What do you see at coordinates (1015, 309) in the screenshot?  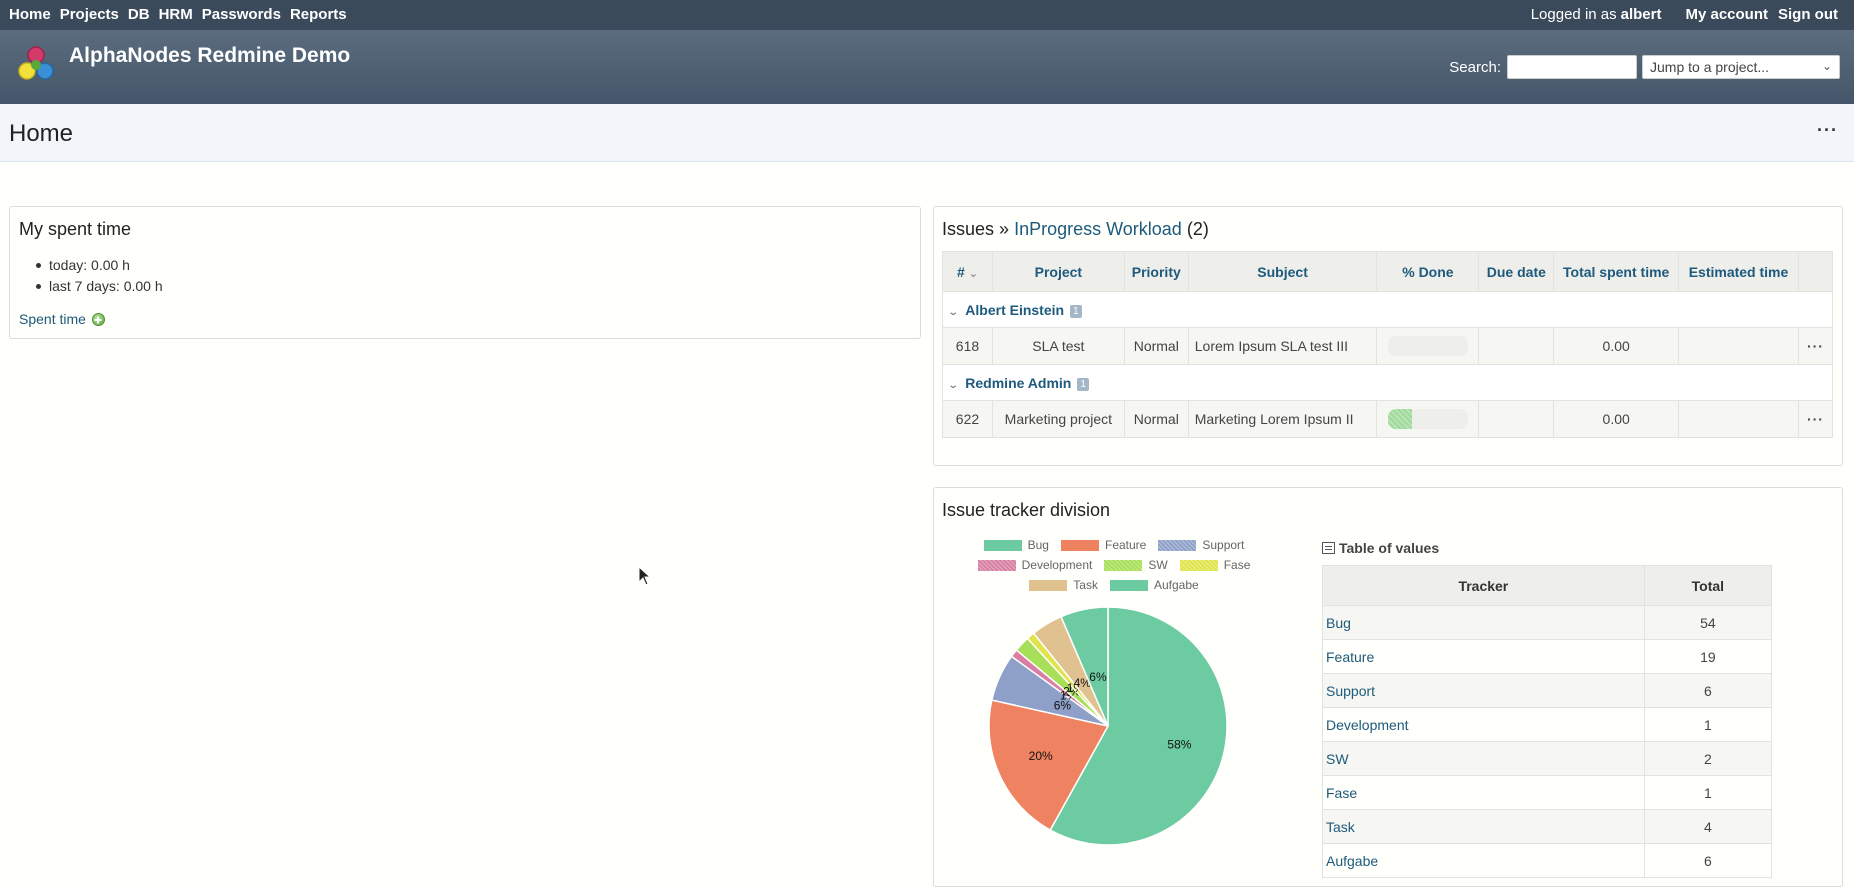 I see `group-name-link: Albert Einstein` at bounding box center [1015, 309].